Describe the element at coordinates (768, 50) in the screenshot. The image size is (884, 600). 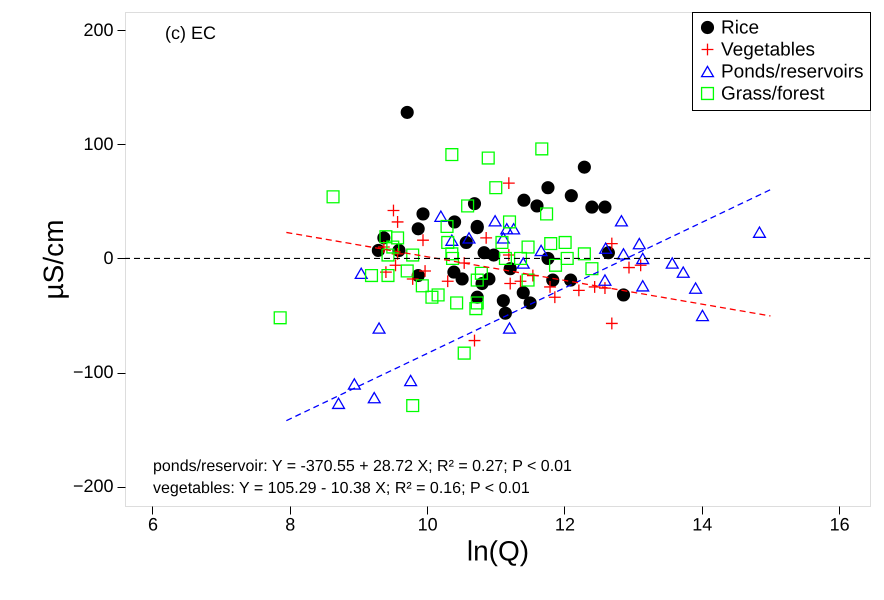
I see `legend-label: Vegetables` at that location.